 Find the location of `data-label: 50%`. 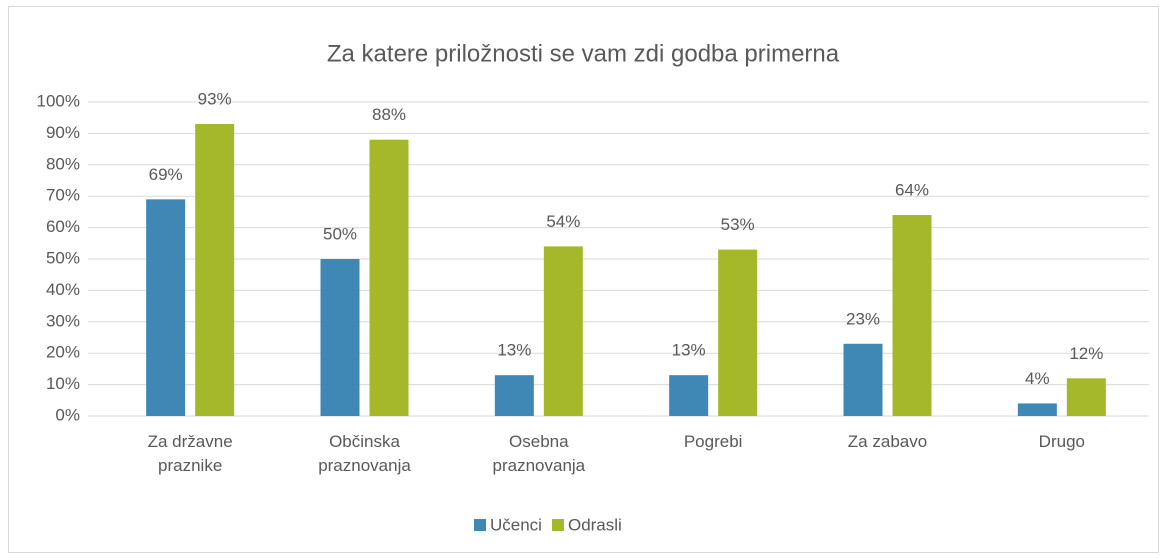

data-label: 50% is located at coordinates (340, 233).